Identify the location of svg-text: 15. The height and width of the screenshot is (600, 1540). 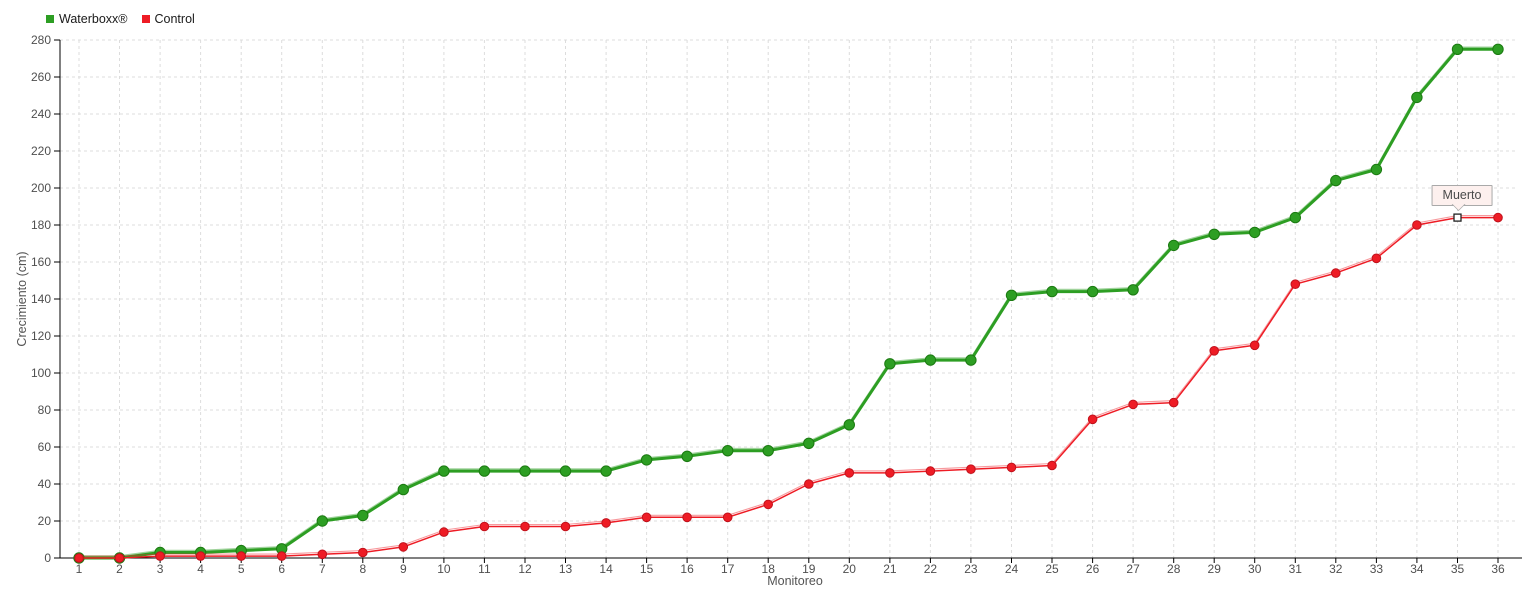
(647, 569).